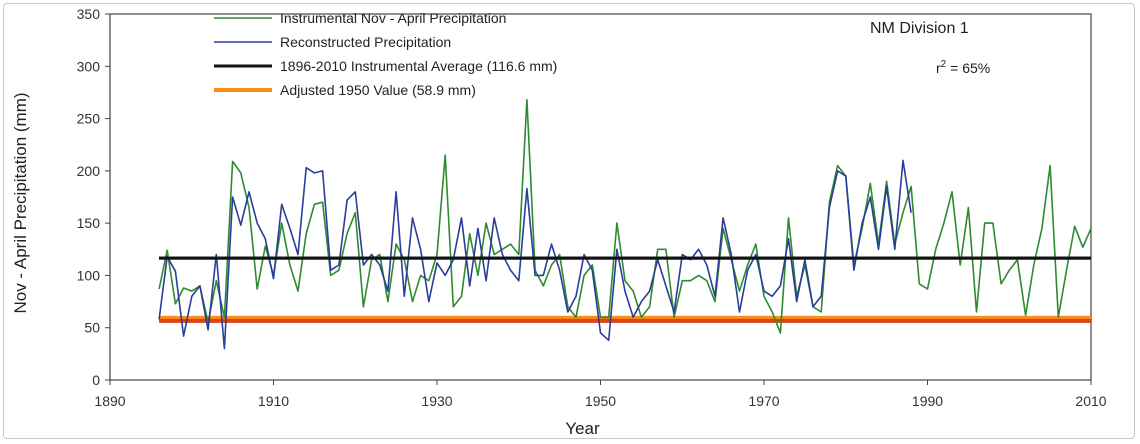 Image resolution: width=1140 pixels, height=444 pixels. What do you see at coordinates (378, 90) in the screenshot?
I see `legend-label-3: Adjusted 1950 Value (58.9 mm)` at bounding box center [378, 90].